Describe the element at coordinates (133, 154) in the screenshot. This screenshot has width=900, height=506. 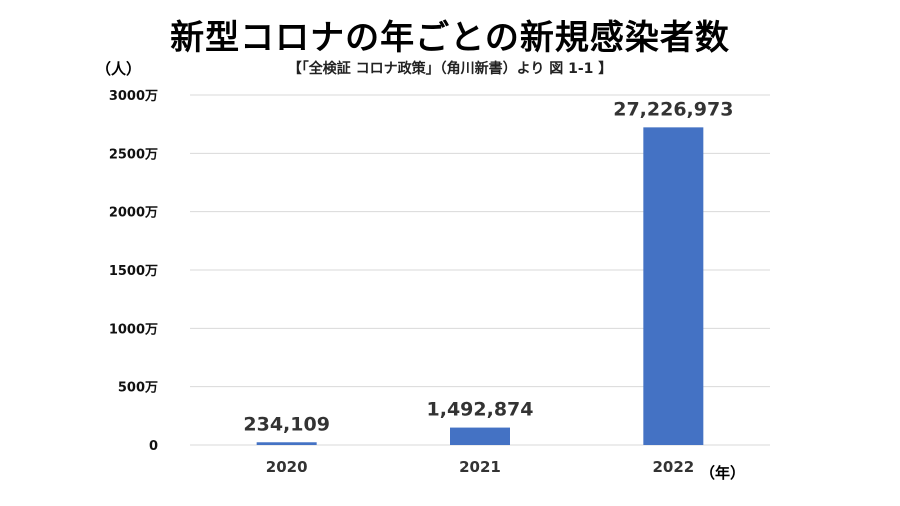
I see `y-tick-label: 2500万` at that location.